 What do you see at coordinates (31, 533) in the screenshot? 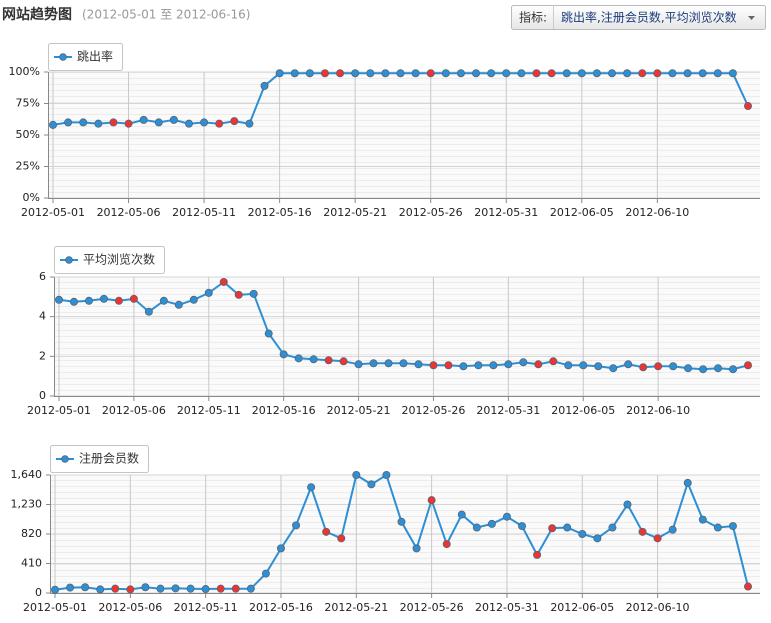
I see `y-tick-label: 820` at bounding box center [31, 533].